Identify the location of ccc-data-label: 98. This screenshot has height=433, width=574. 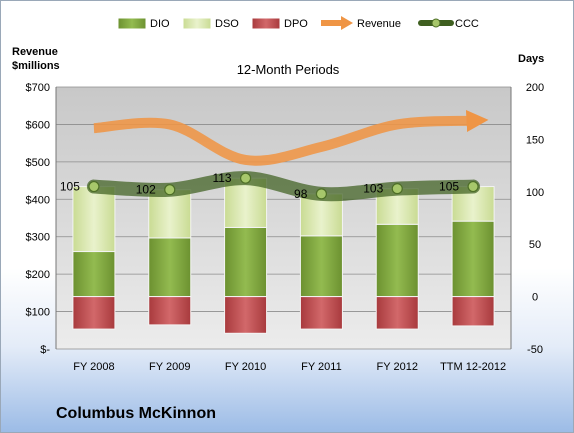
(301, 194).